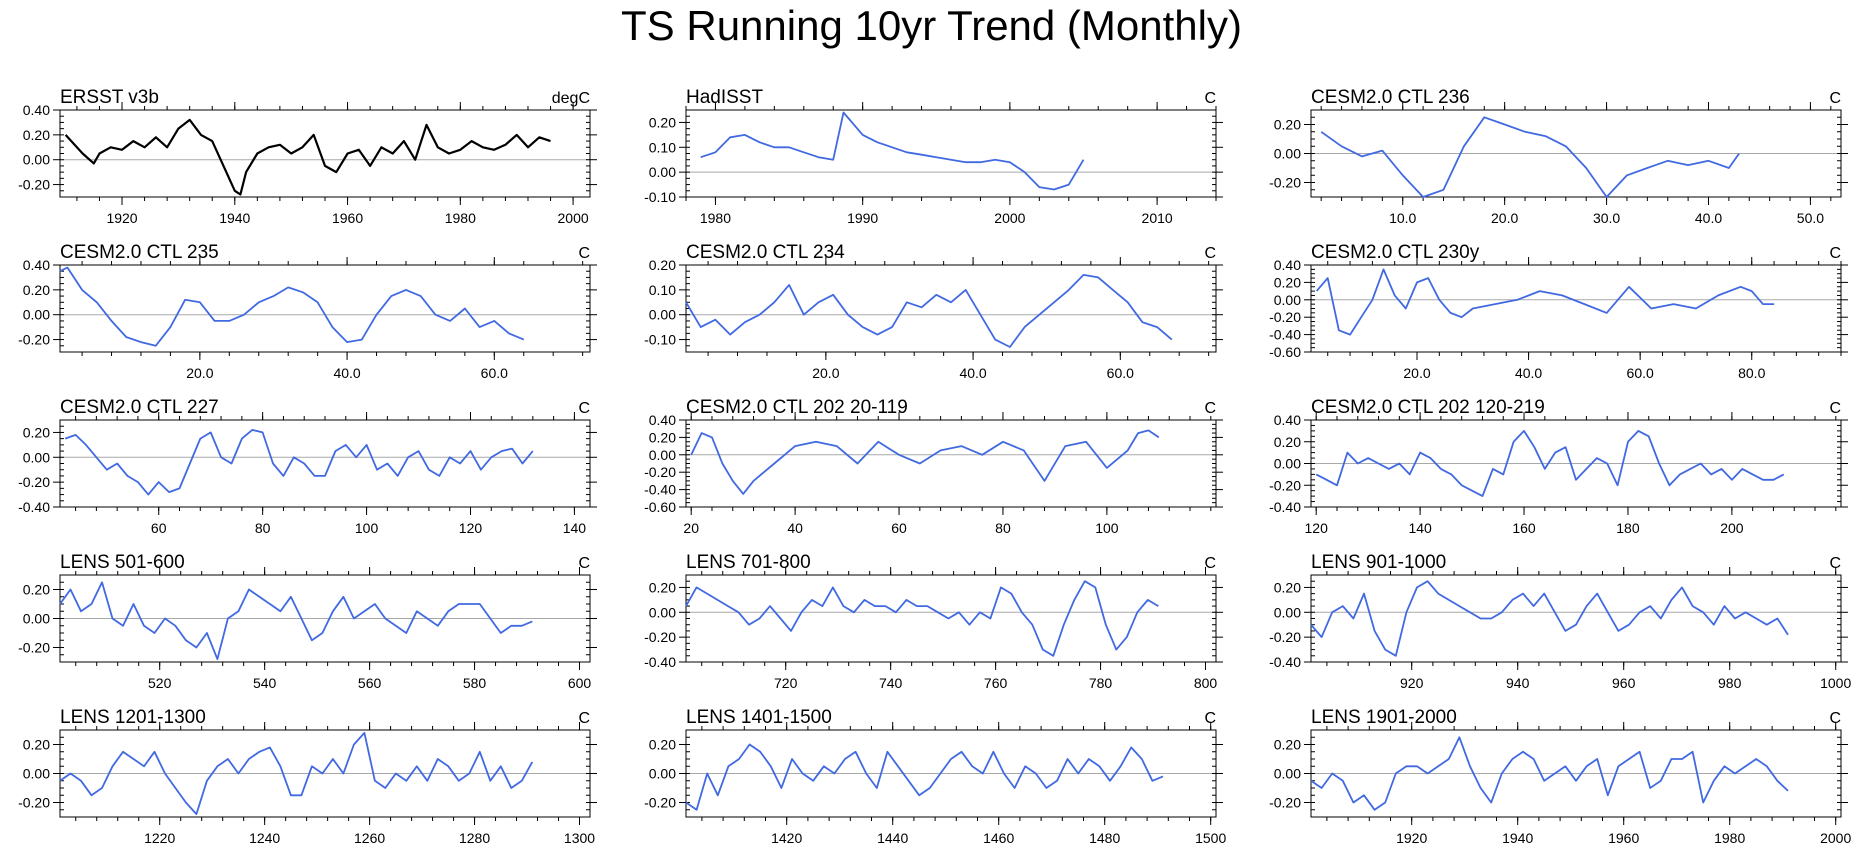 The image size is (1863, 858). What do you see at coordinates (660, 197) in the screenshot?
I see `y-tick-label: -0.10` at bounding box center [660, 197].